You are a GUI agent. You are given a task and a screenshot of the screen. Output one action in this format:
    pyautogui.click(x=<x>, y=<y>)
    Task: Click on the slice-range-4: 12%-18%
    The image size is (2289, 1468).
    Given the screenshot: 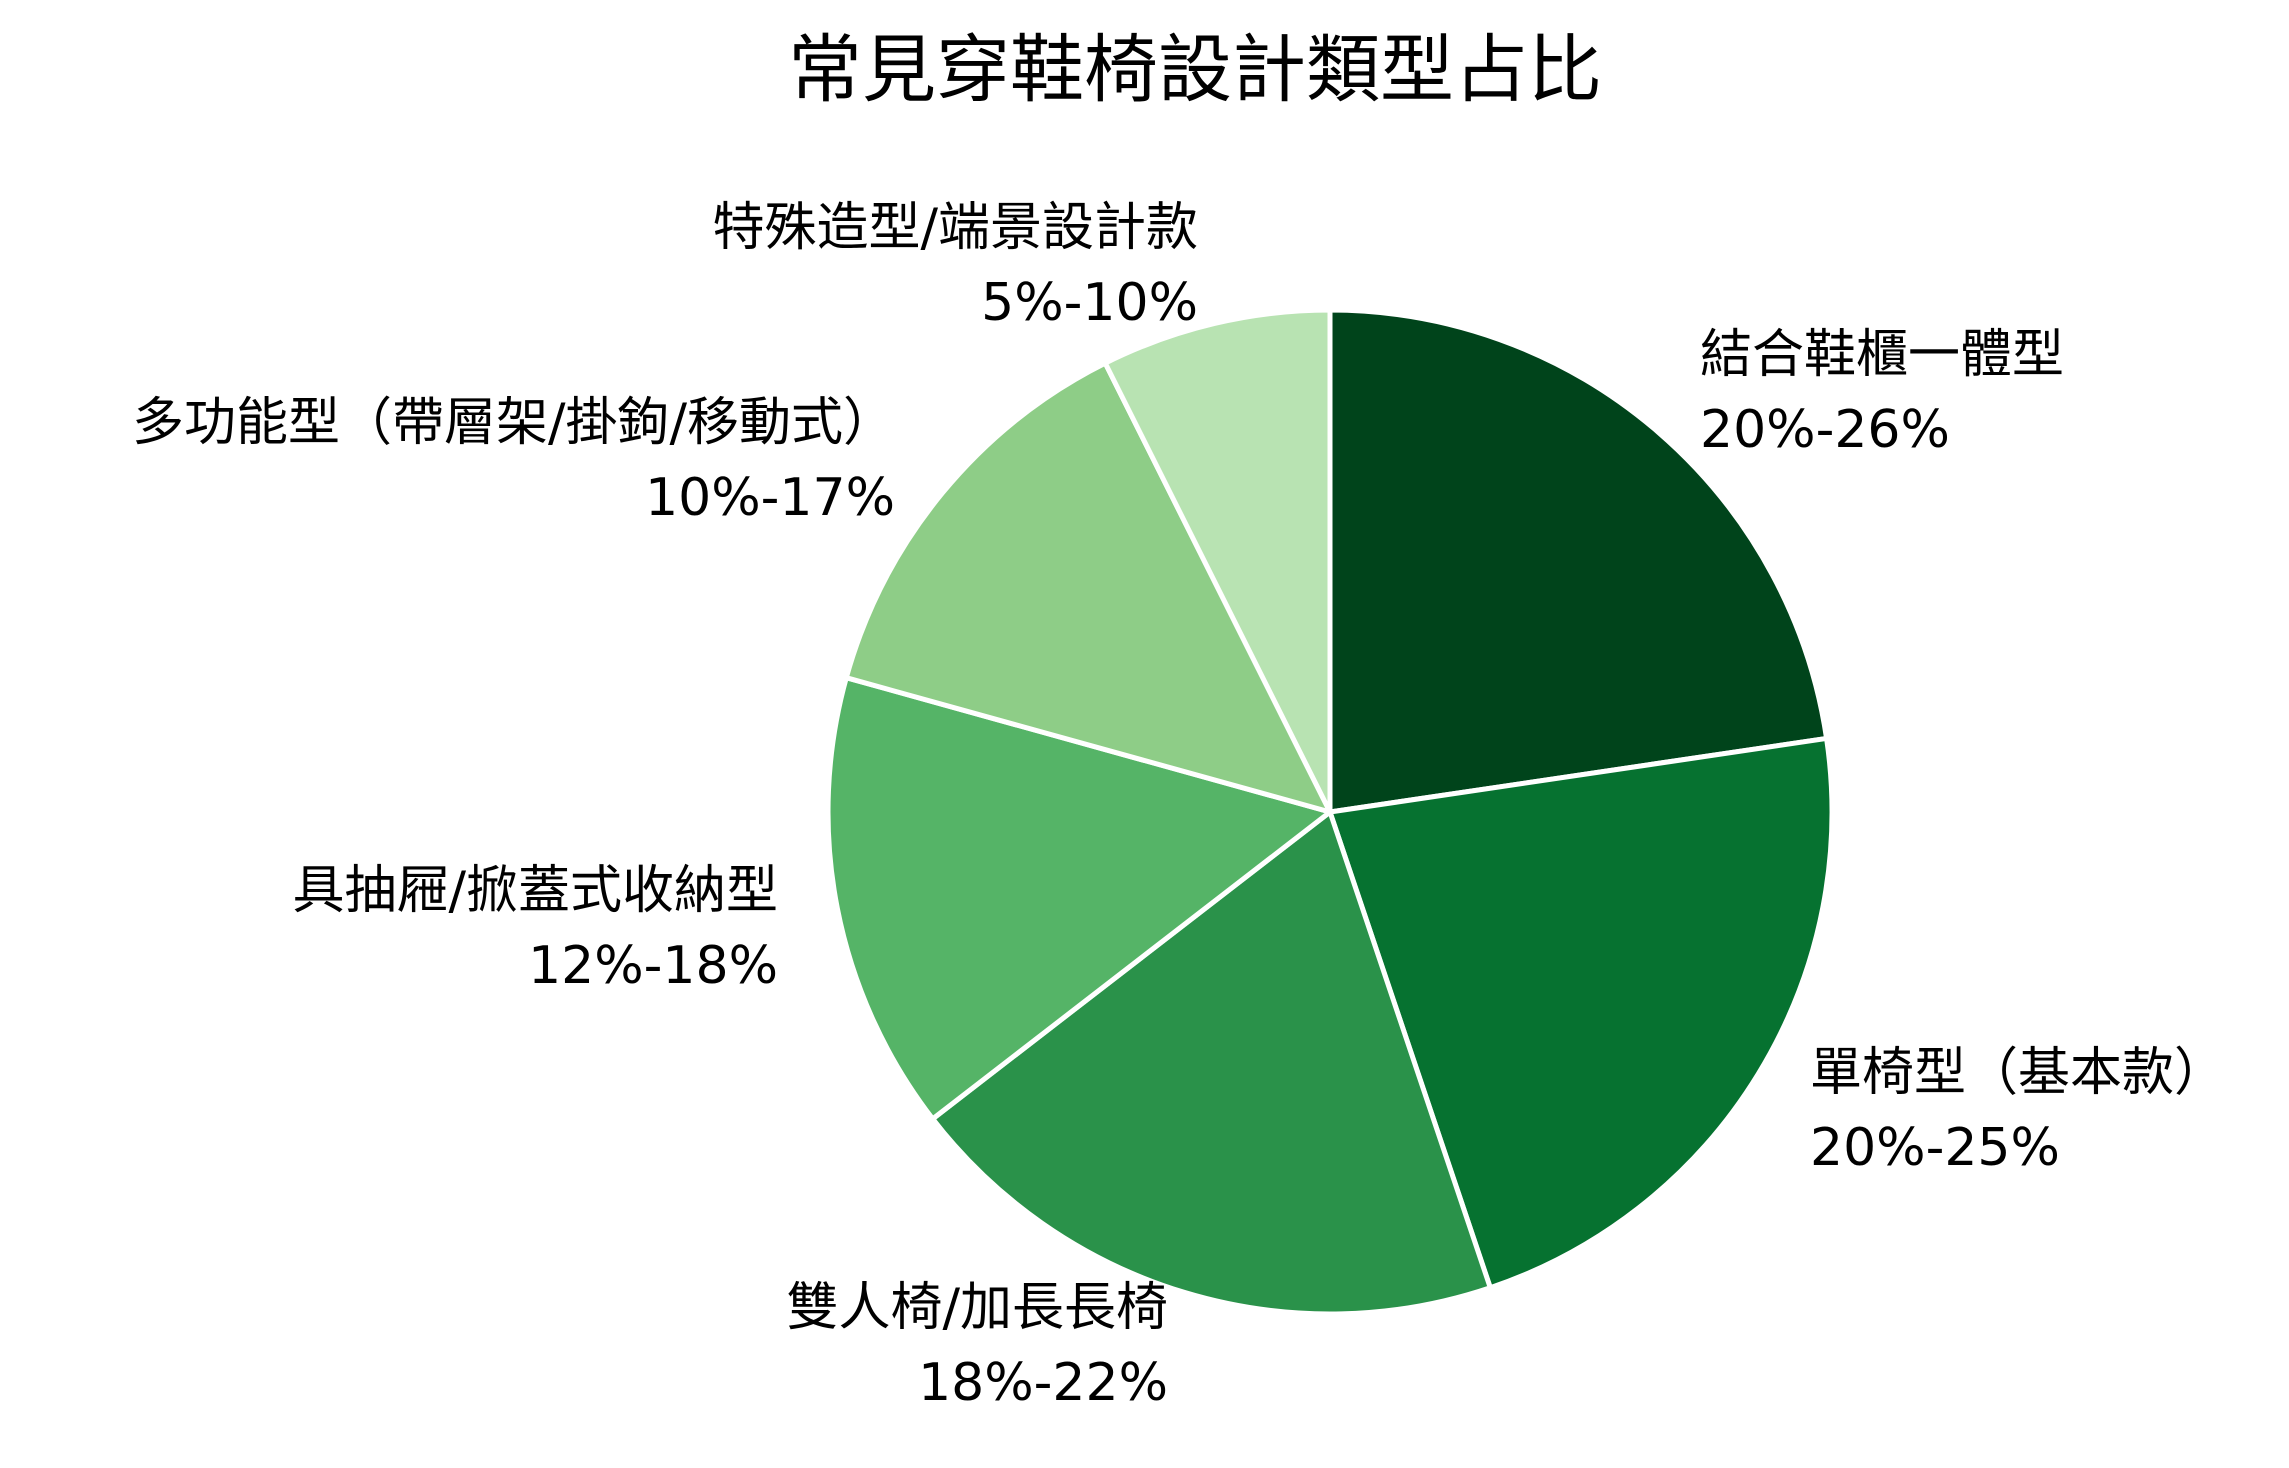 What is the action you would take?
    pyautogui.click(x=653, y=966)
    